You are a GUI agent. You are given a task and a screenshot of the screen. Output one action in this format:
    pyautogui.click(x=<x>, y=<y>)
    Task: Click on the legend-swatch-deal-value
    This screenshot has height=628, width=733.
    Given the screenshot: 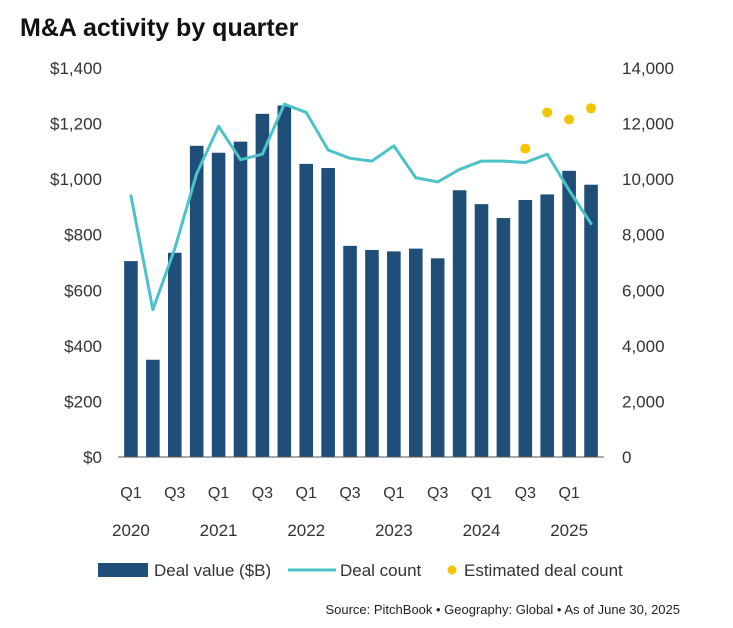 What is the action you would take?
    pyautogui.click(x=123, y=570)
    